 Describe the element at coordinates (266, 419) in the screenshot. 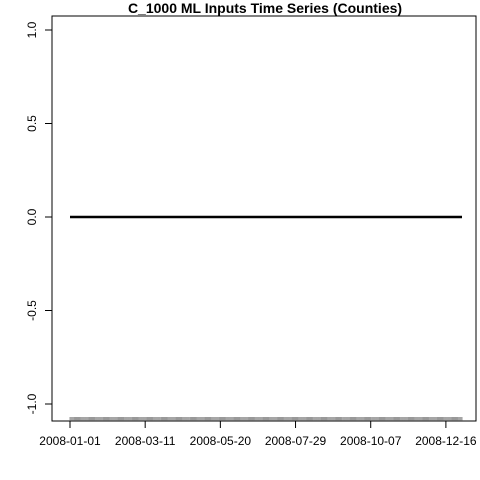

I see `rug-marks` at that location.